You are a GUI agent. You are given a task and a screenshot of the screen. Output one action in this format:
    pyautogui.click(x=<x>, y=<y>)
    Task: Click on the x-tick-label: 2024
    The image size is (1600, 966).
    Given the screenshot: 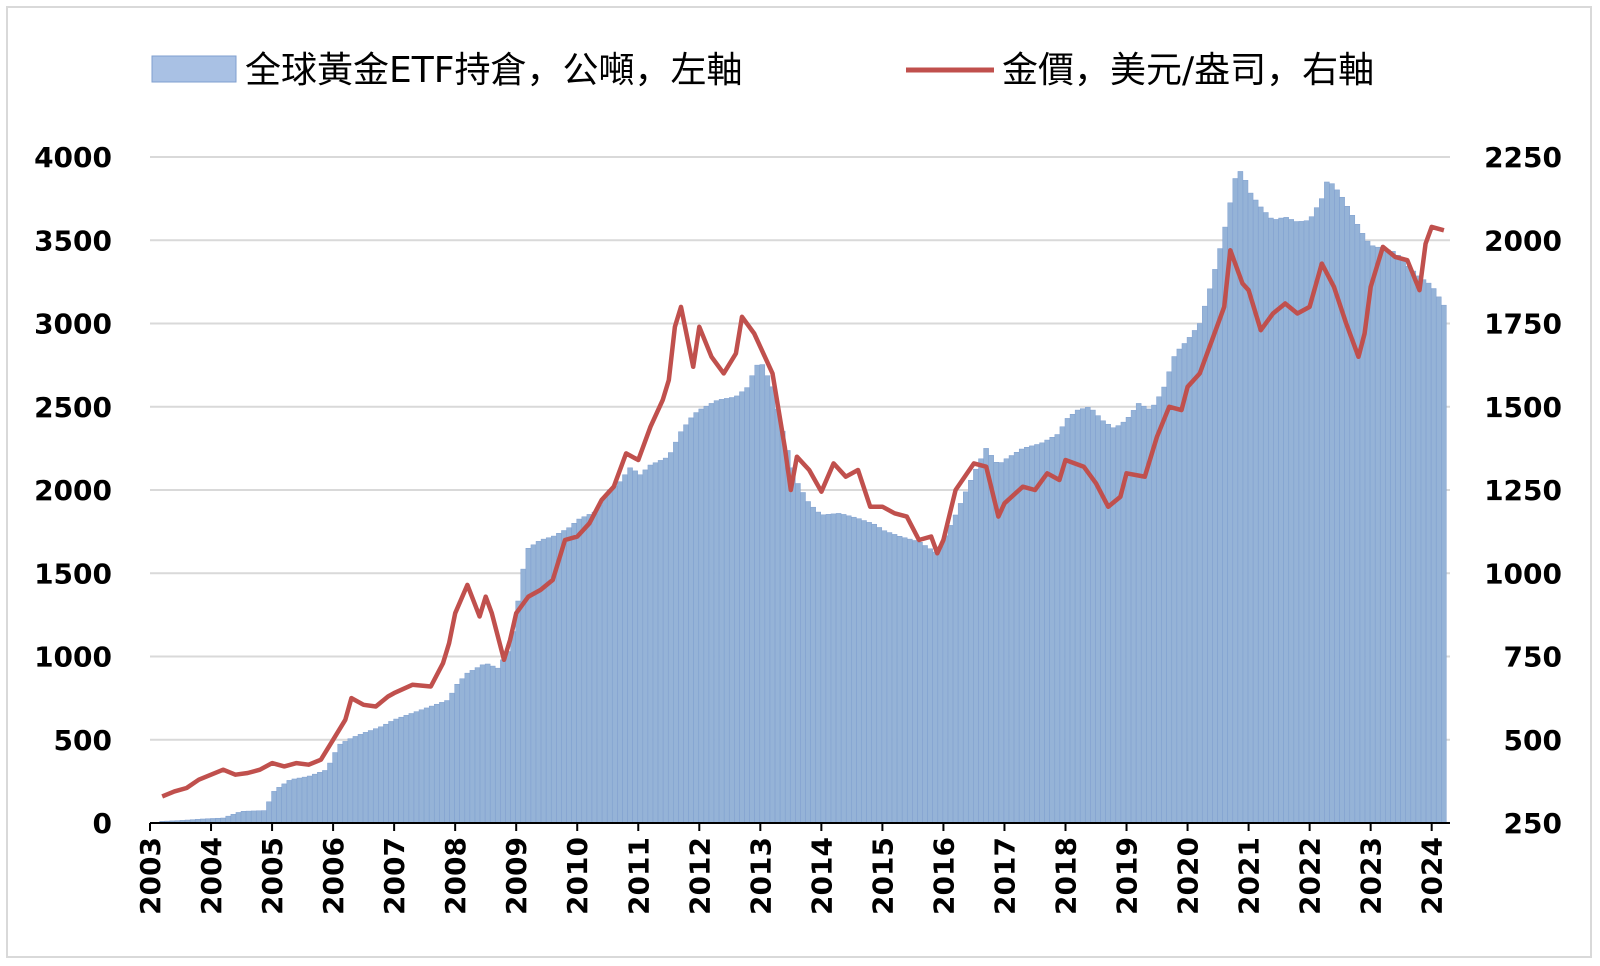 What is the action you would take?
    pyautogui.click(x=1432, y=876)
    